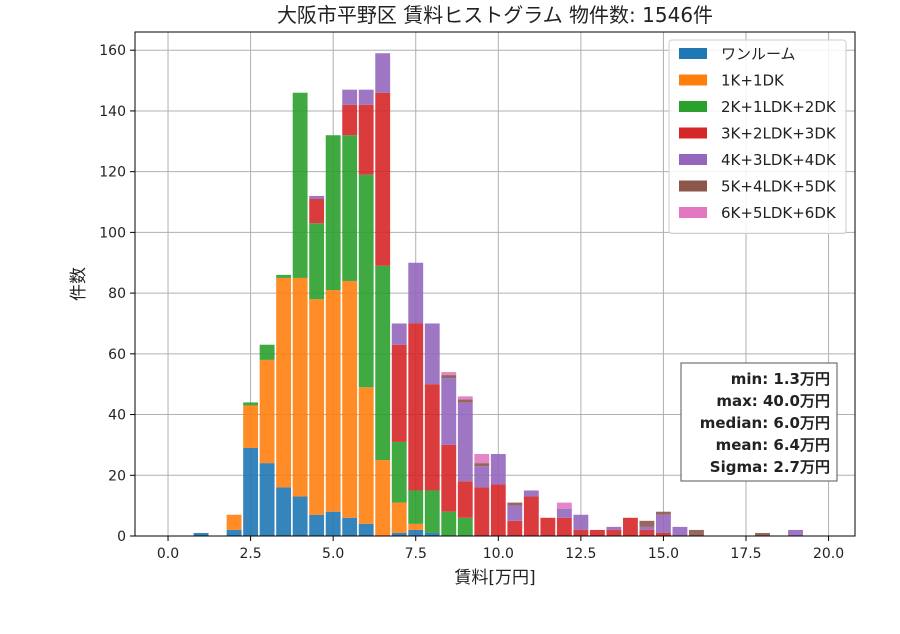  I want to click on stats-box-frame, so click(759, 422).